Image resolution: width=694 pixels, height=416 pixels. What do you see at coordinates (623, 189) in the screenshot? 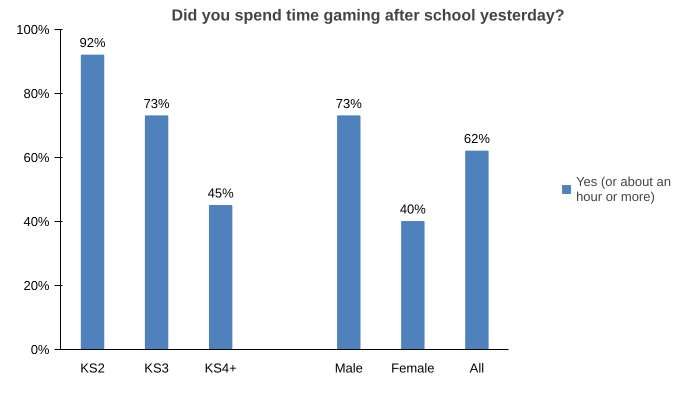
I see `legend-label: Yes (or about an hour or more)` at bounding box center [623, 189].